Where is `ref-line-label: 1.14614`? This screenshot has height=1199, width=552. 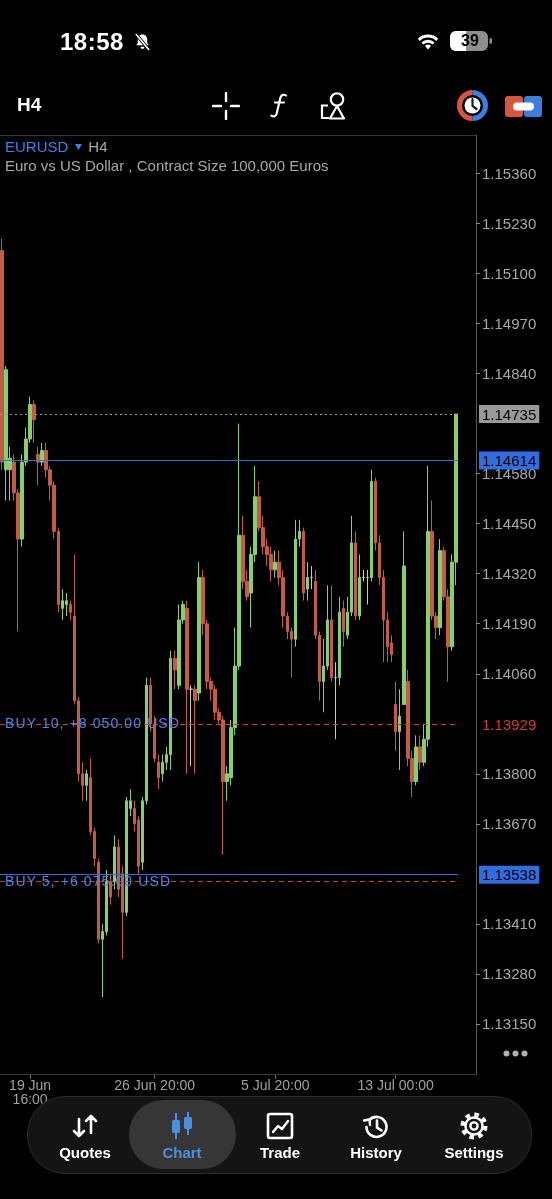
ref-line-label: 1.14614 is located at coordinates (509, 461).